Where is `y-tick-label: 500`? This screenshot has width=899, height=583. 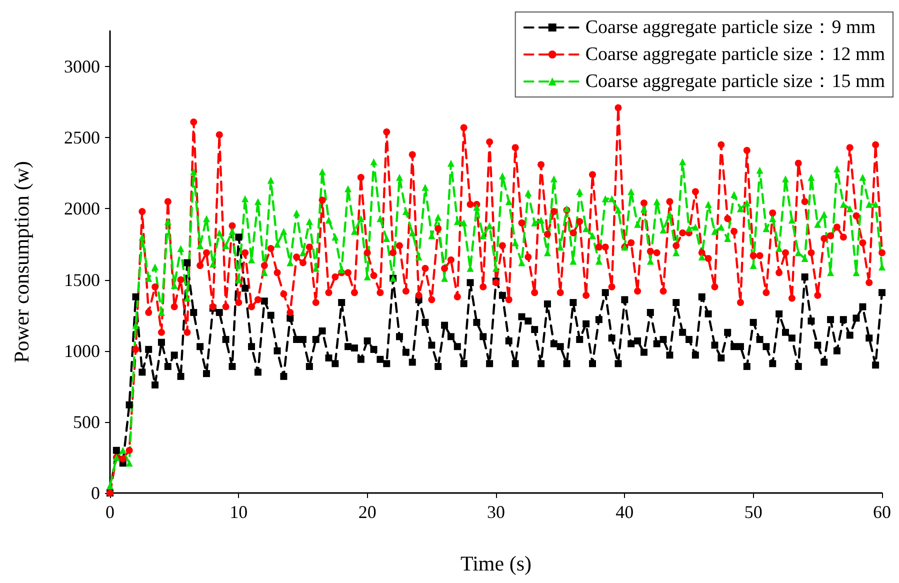
y-tick-label: 500 is located at coordinates (86, 422).